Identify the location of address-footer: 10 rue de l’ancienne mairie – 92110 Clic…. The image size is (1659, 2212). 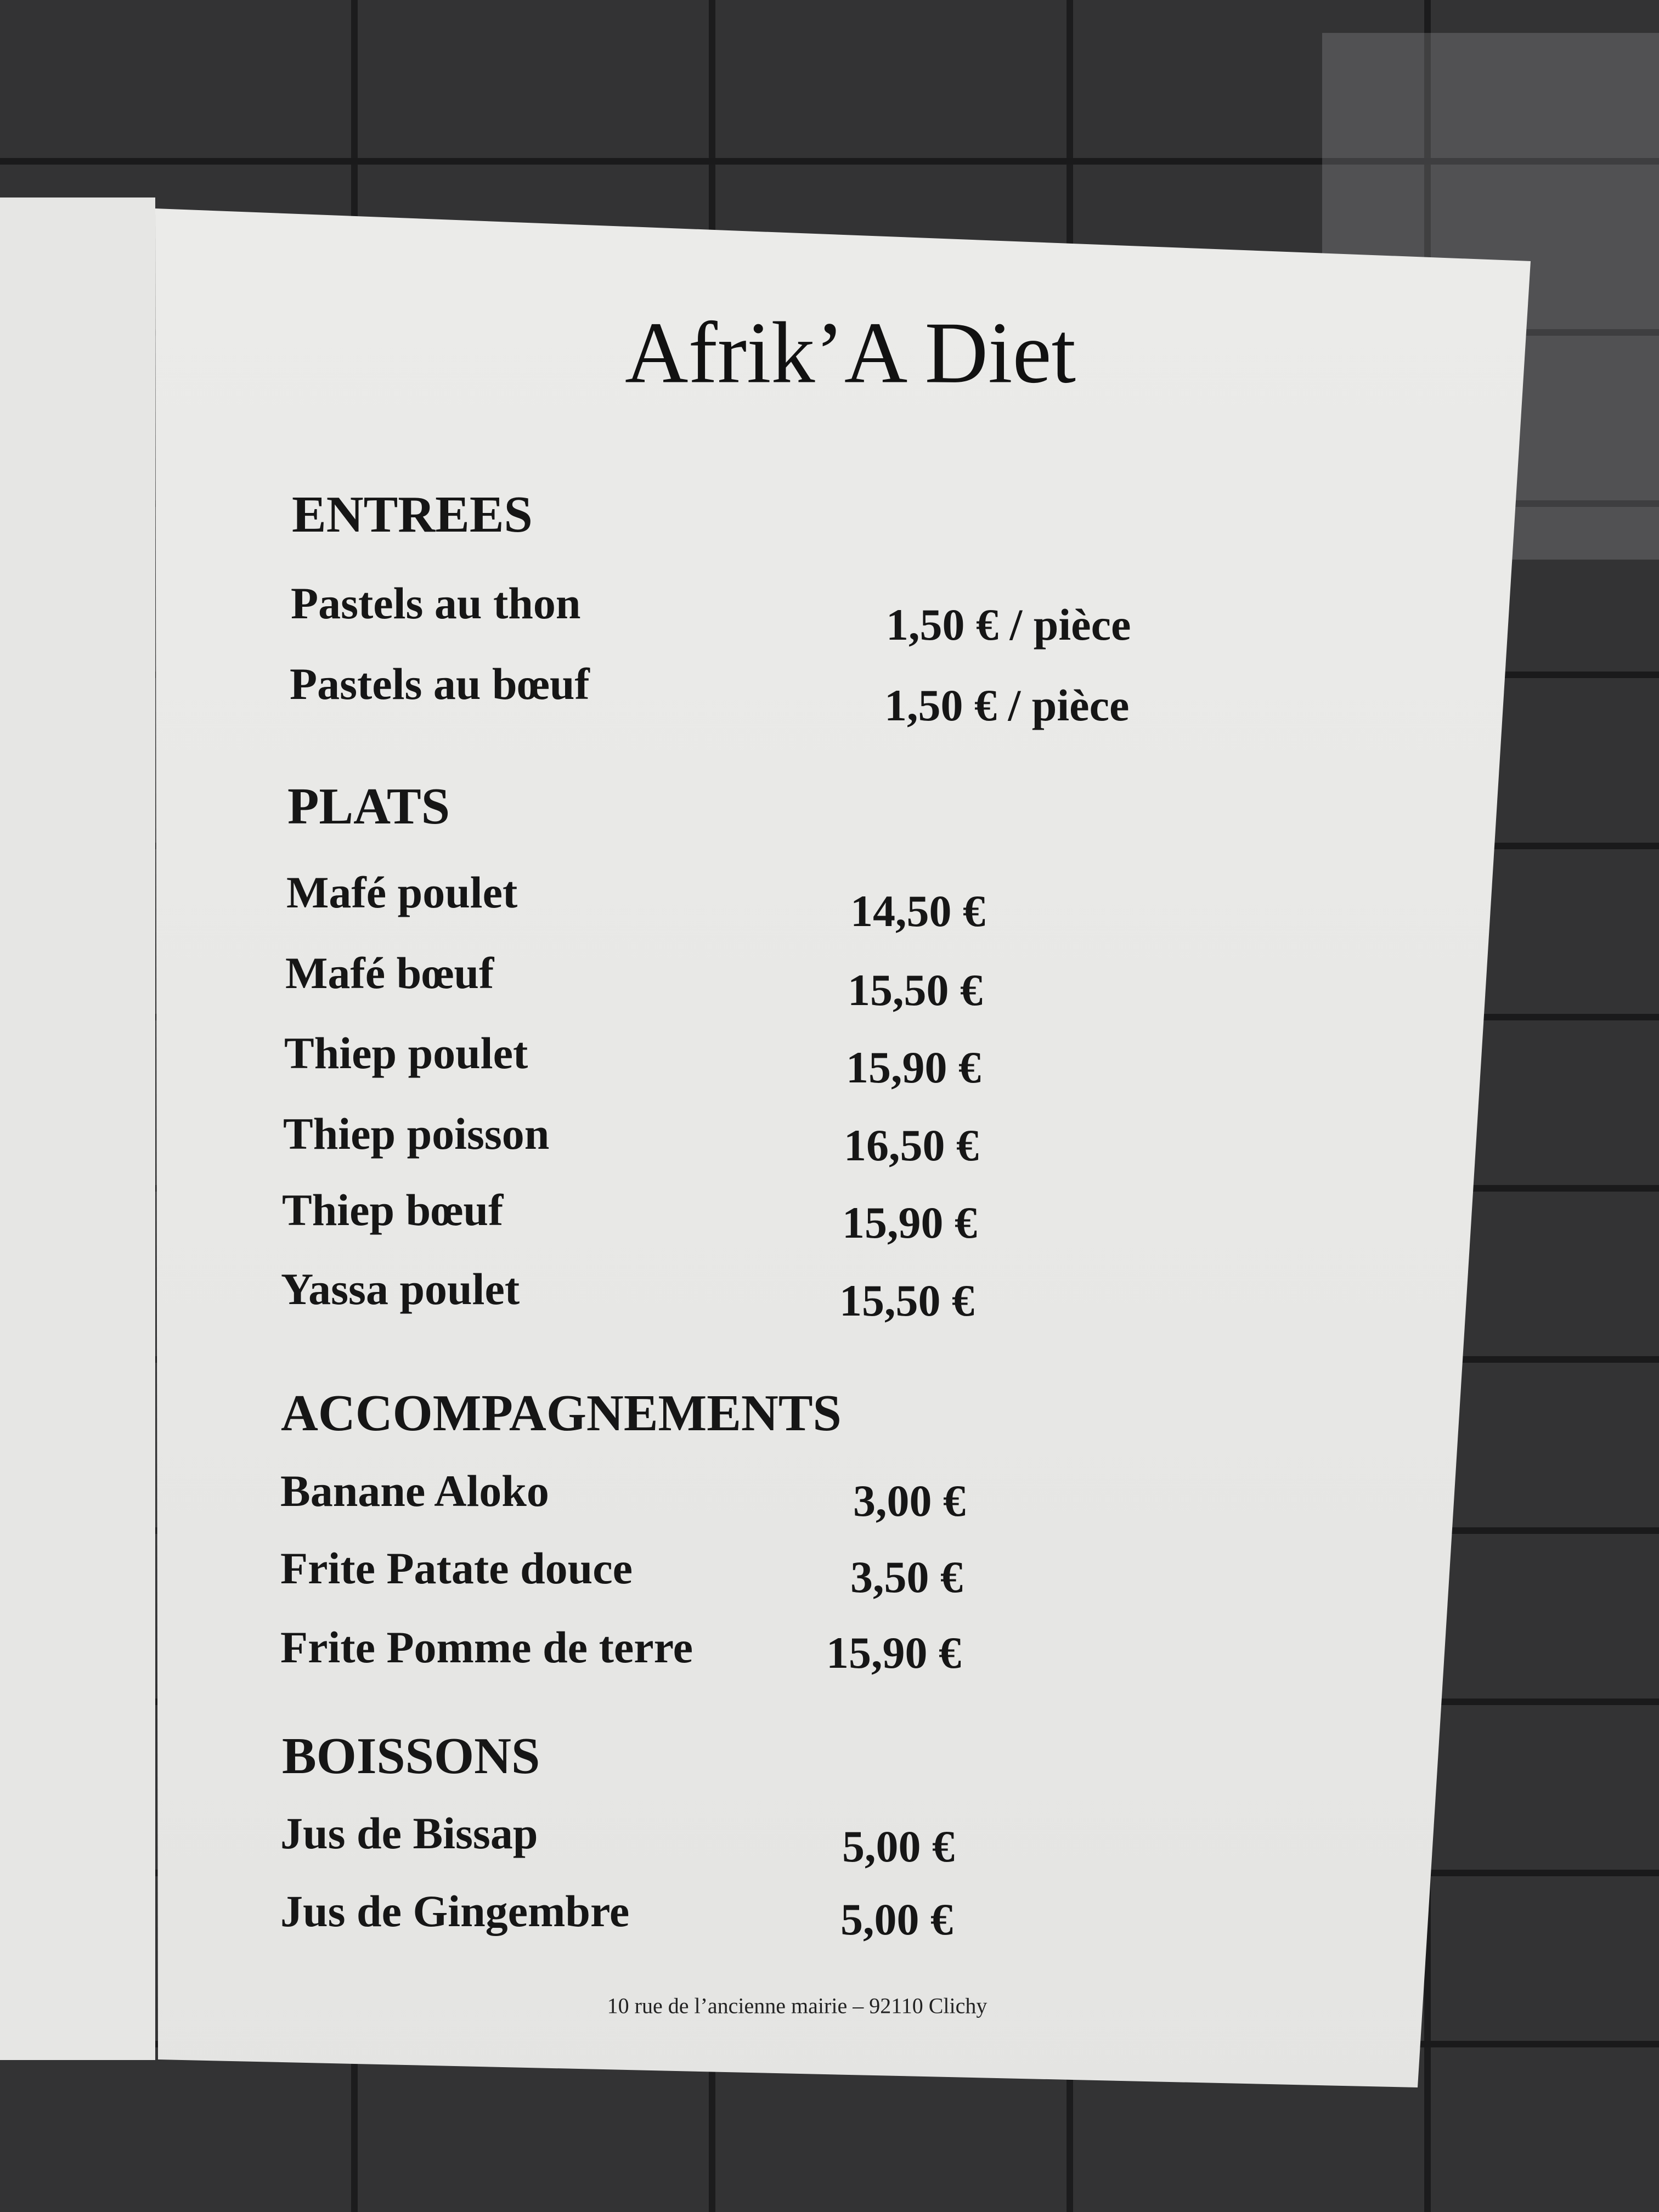
(797, 2005).